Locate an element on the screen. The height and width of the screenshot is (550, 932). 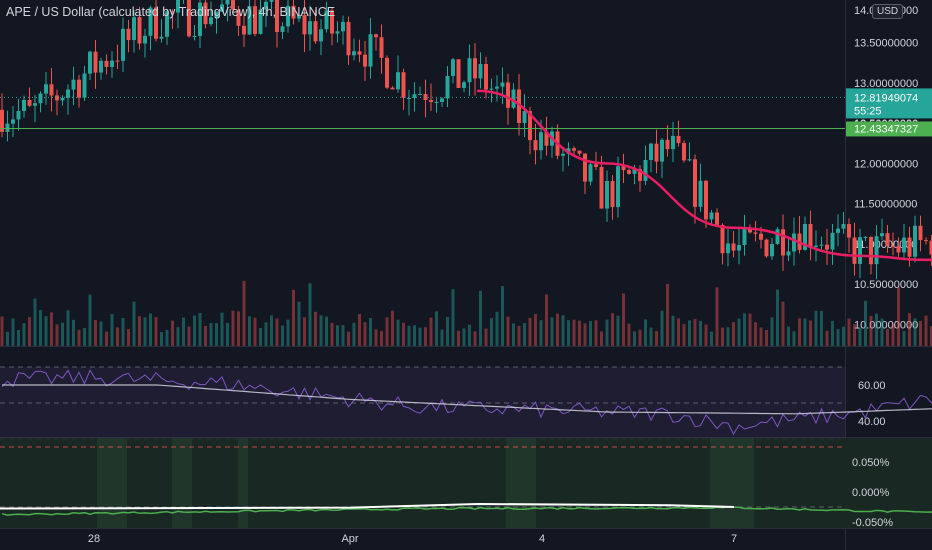
time-tick-label: 4 is located at coordinates (542, 539).